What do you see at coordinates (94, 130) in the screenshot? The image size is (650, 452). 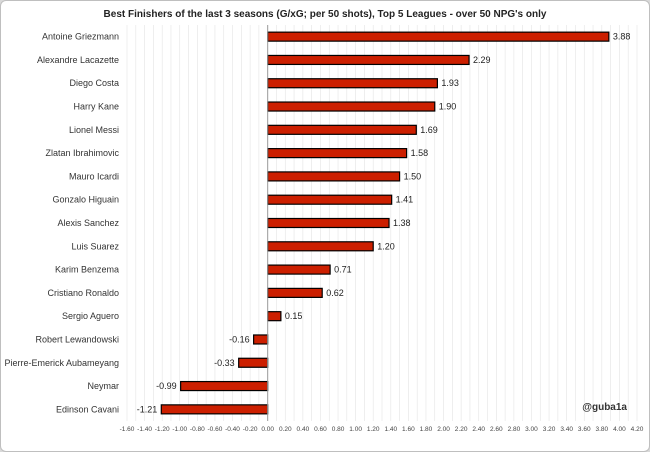 I see `category-label: Lionel Messi` at bounding box center [94, 130].